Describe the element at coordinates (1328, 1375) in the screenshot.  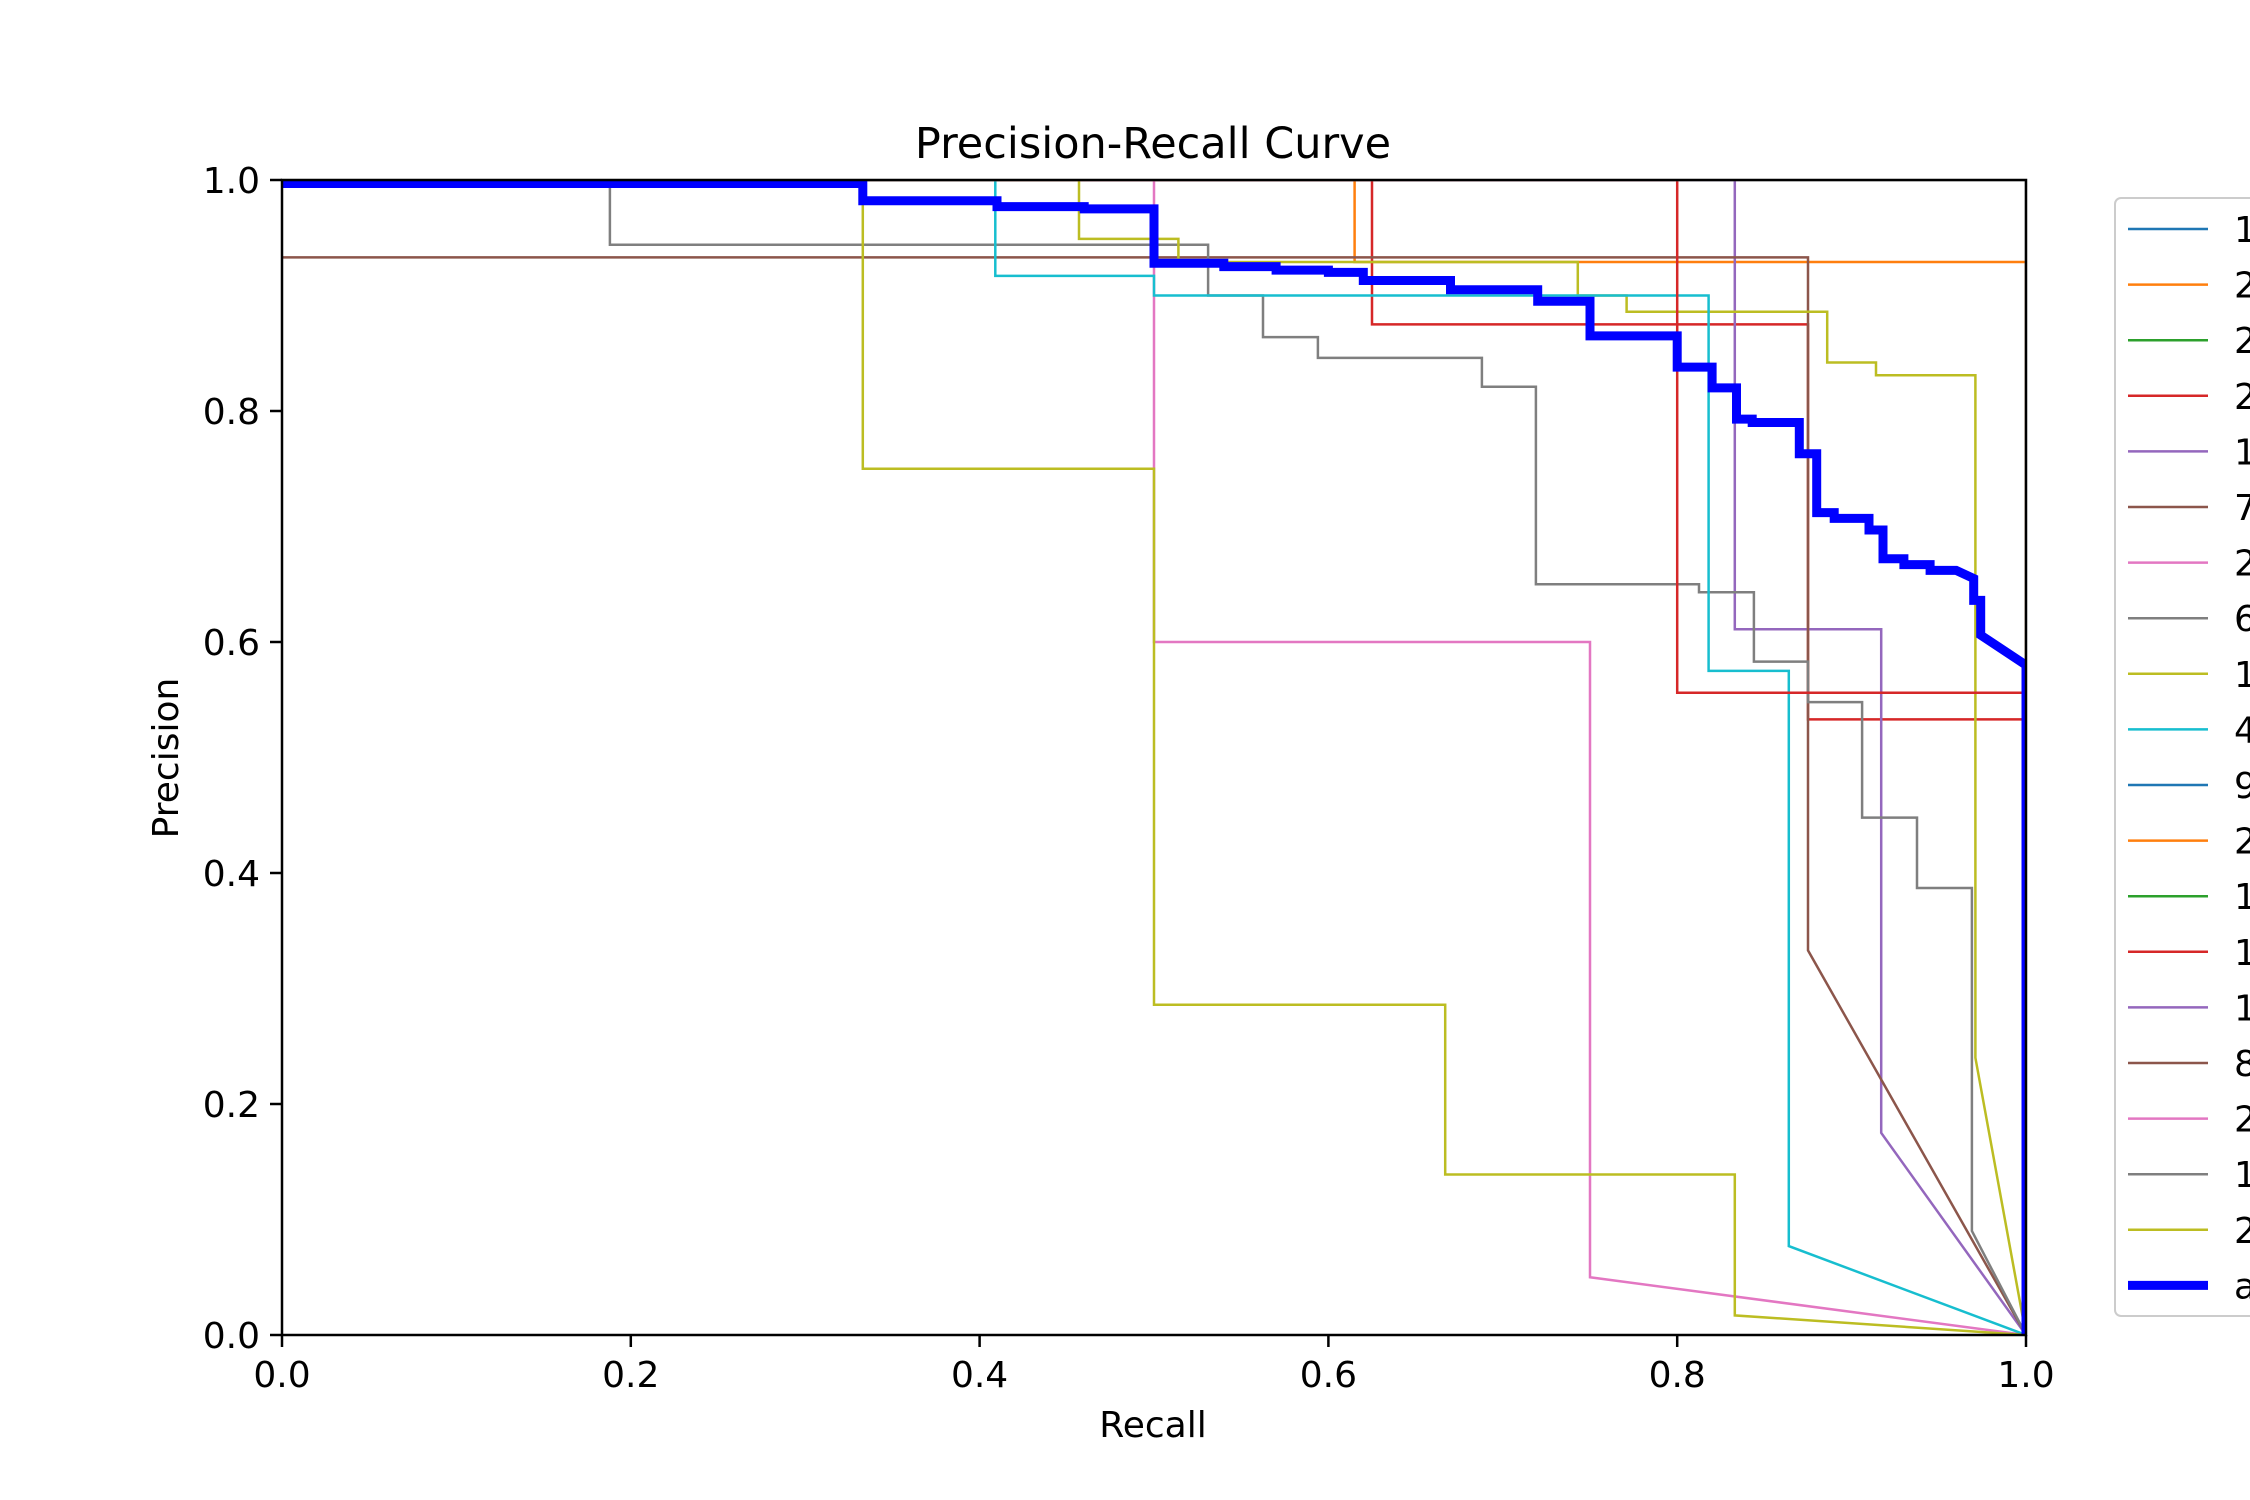
I see `x-tick-label: 0.6` at that location.